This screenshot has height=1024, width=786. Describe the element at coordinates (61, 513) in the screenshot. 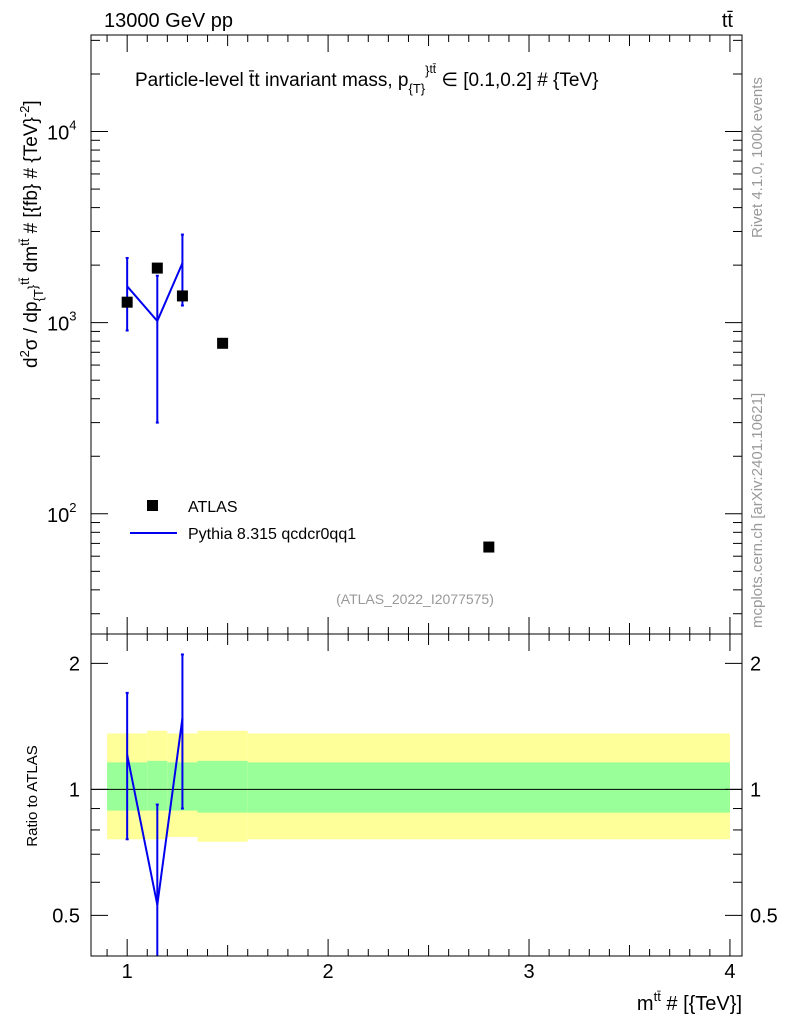

I see `main-y-tick-label: 10²` at that location.